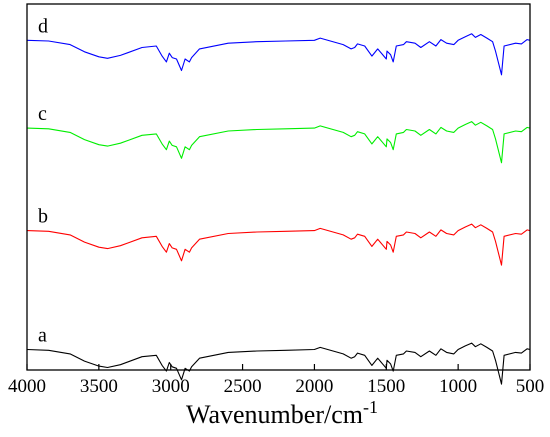  What do you see at coordinates (43, 26) in the screenshot?
I see `series-label-d: d` at bounding box center [43, 26].